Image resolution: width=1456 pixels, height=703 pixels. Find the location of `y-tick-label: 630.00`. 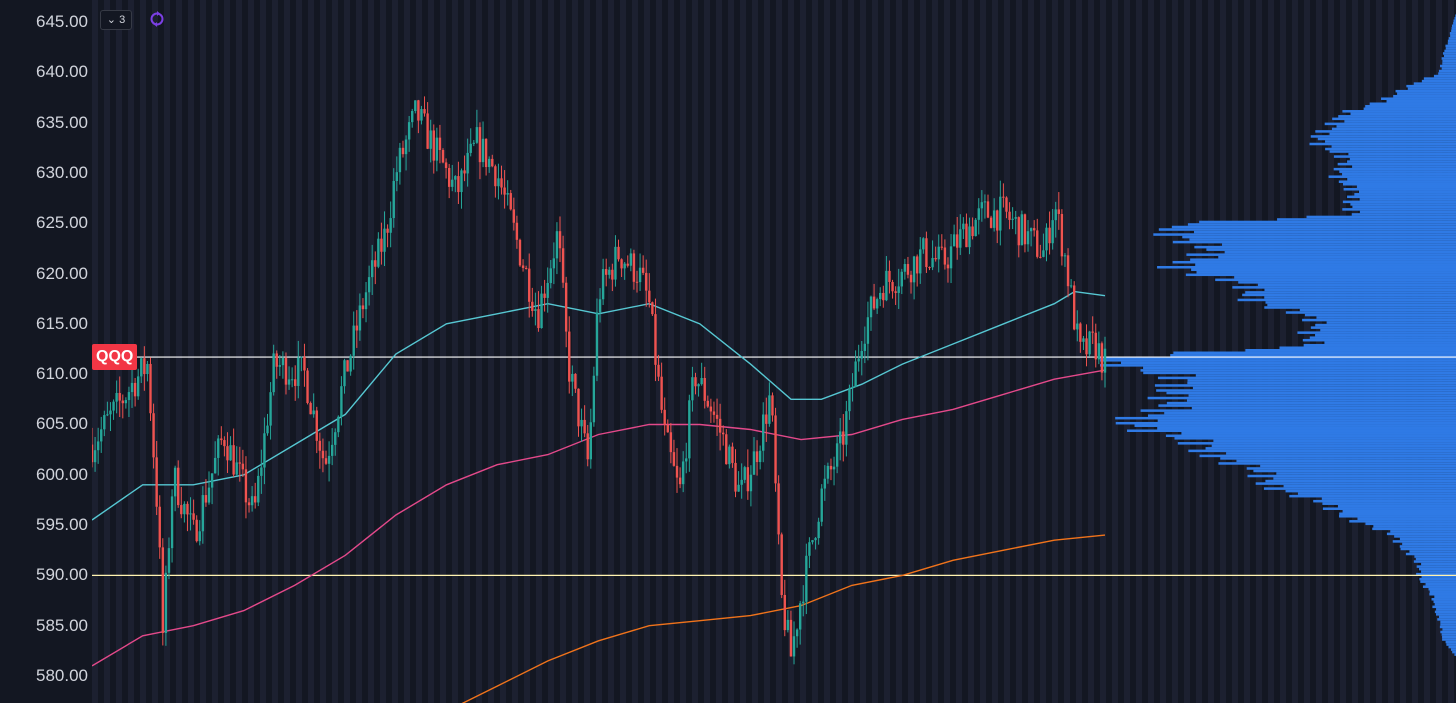

y-tick-label: 630.00 is located at coordinates (62, 172).